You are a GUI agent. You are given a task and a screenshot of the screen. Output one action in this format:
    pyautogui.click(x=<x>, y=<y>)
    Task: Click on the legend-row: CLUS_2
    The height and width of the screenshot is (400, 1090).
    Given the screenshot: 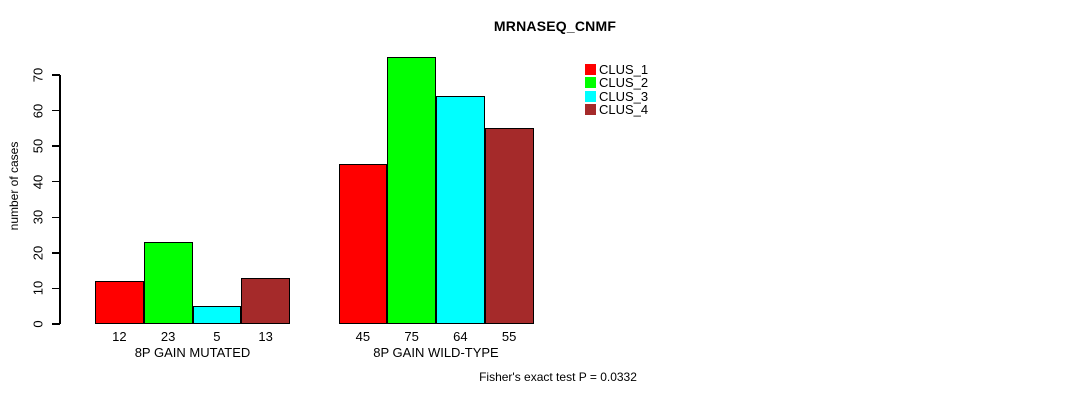 What is the action you would take?
    pyautogui.click(x=617, y=83)
    